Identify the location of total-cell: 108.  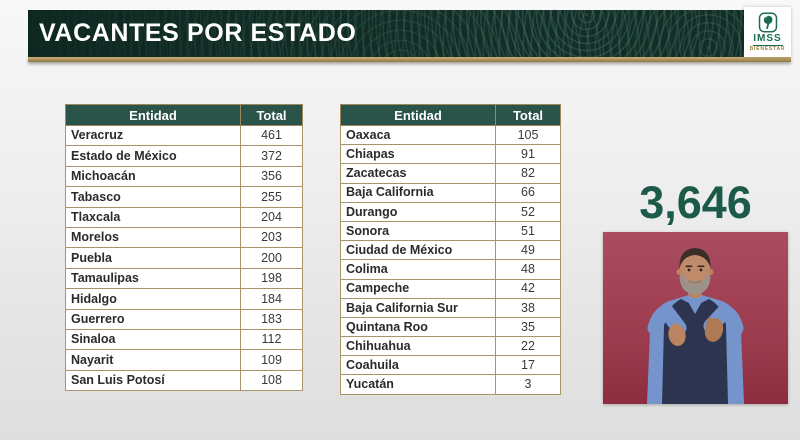
(271, 380).